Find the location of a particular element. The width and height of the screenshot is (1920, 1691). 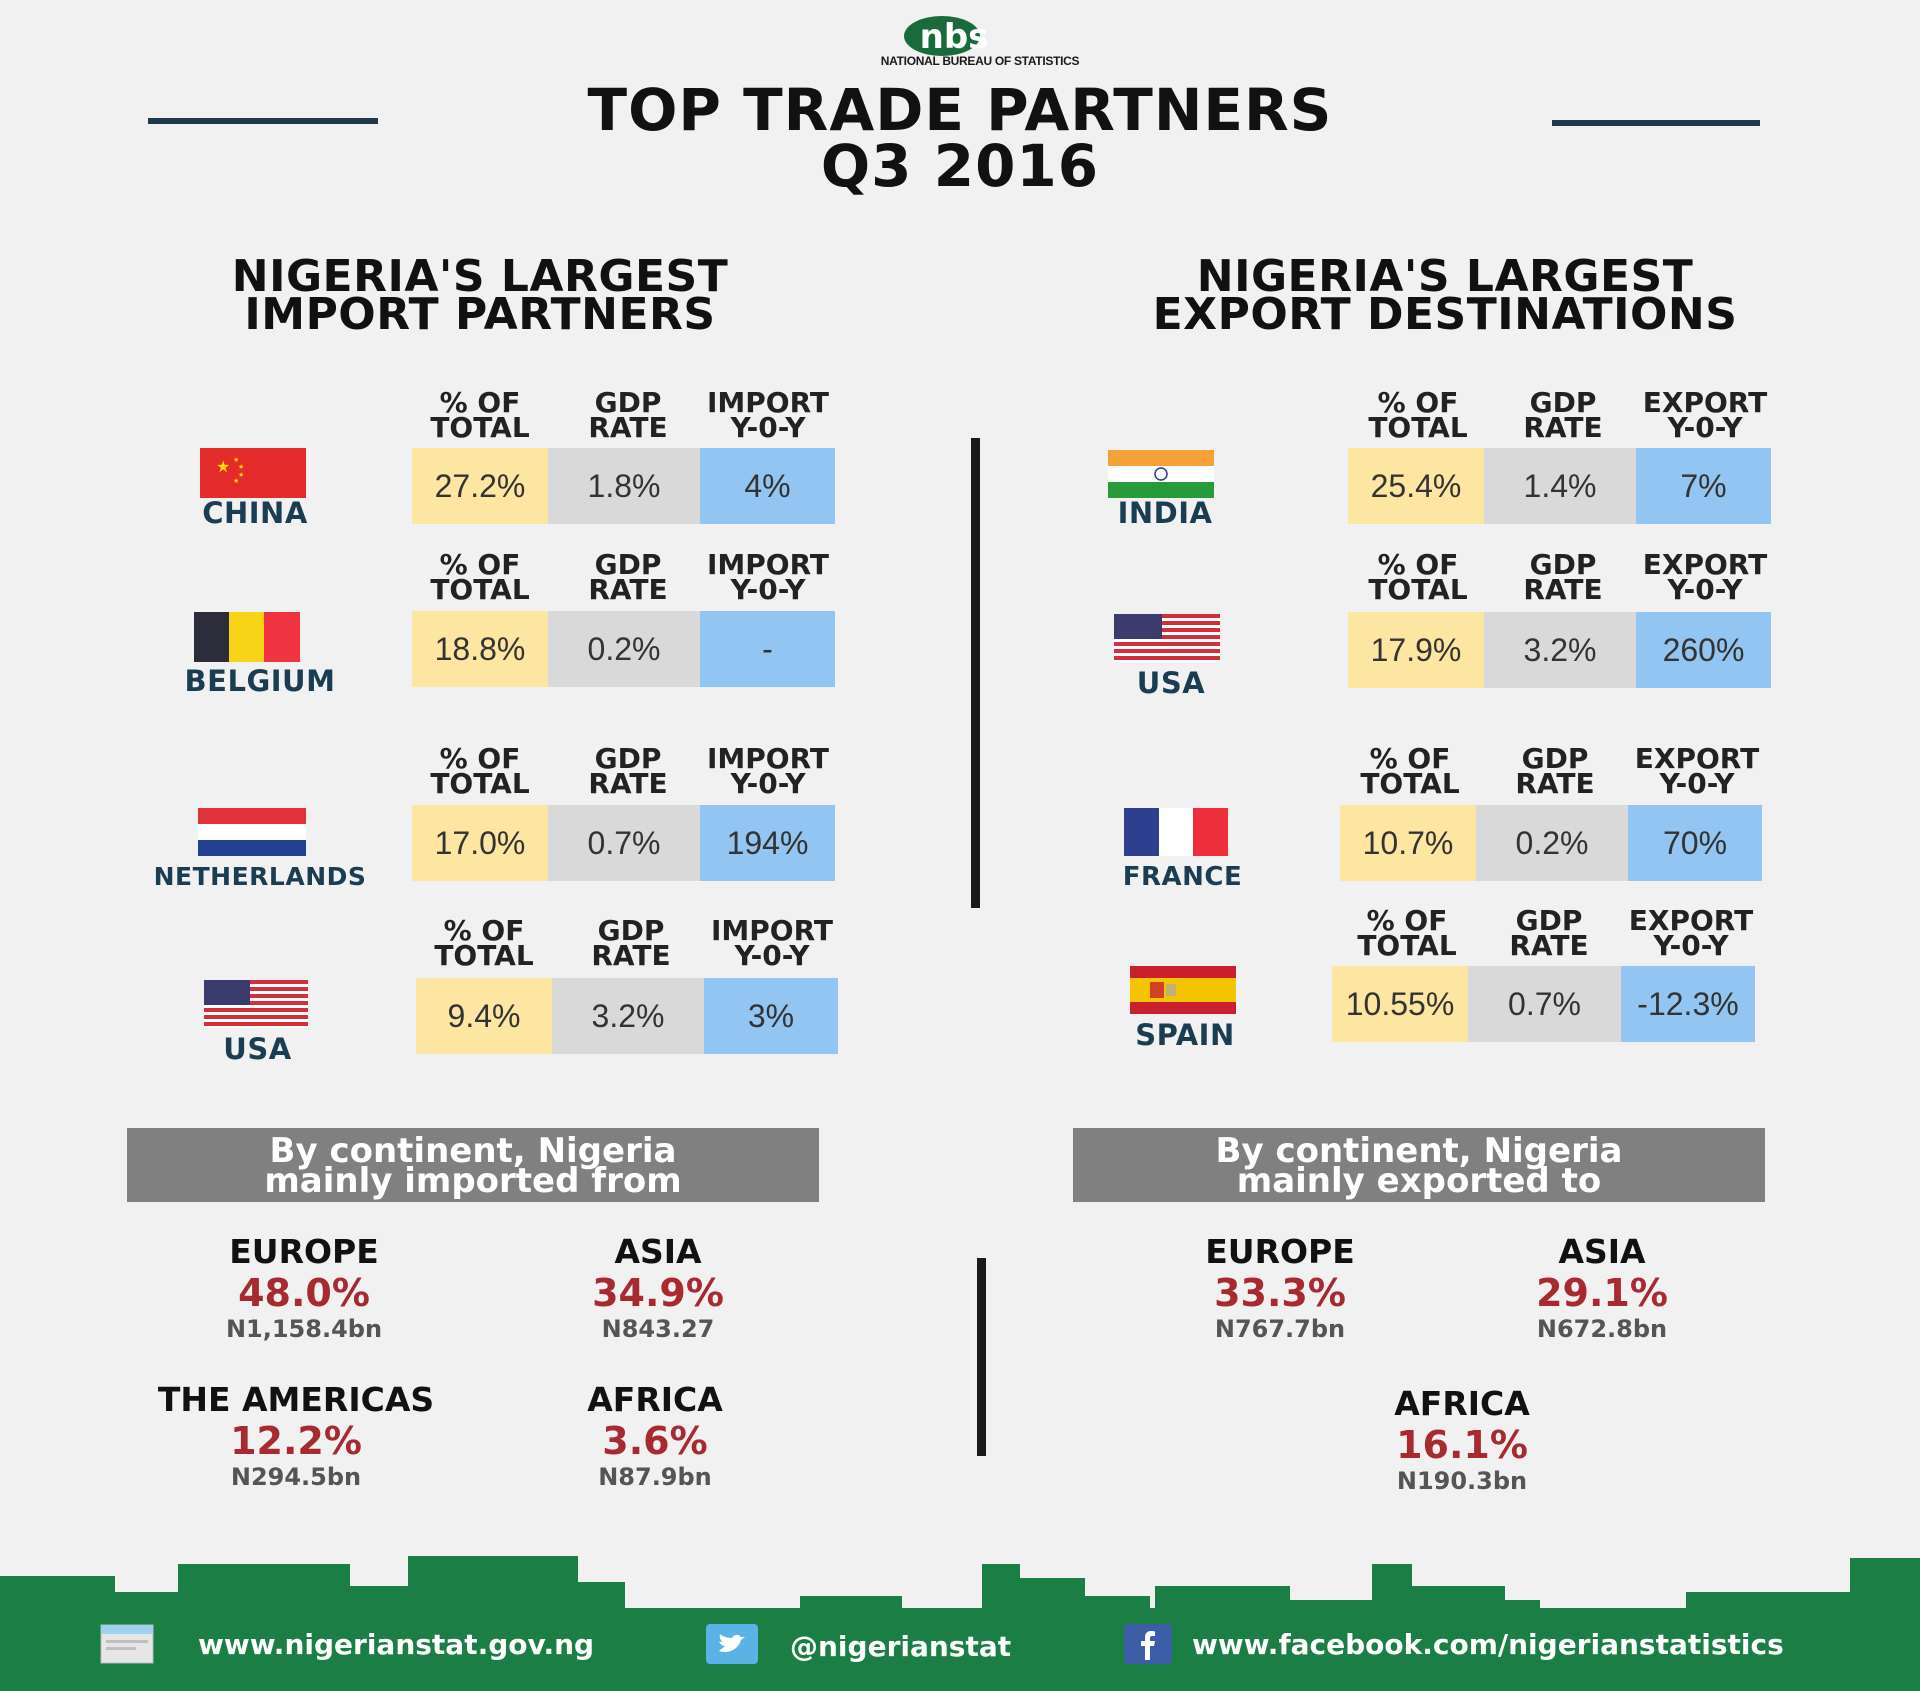

continent-amount: N190.3bn is located at coordinates (1462, 1481).